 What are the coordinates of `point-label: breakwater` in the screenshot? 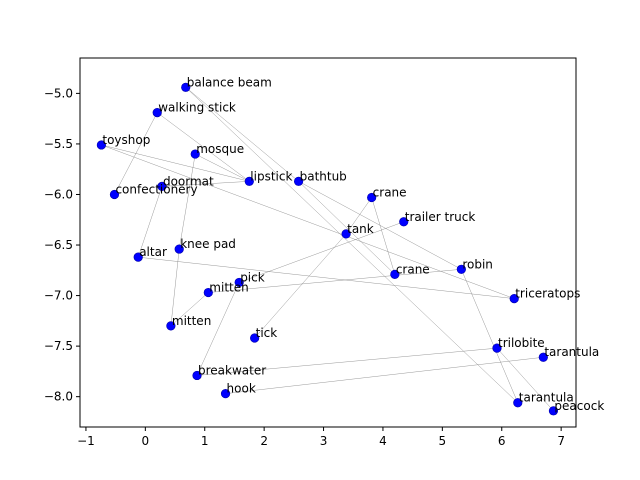 It's located at (232, 370).